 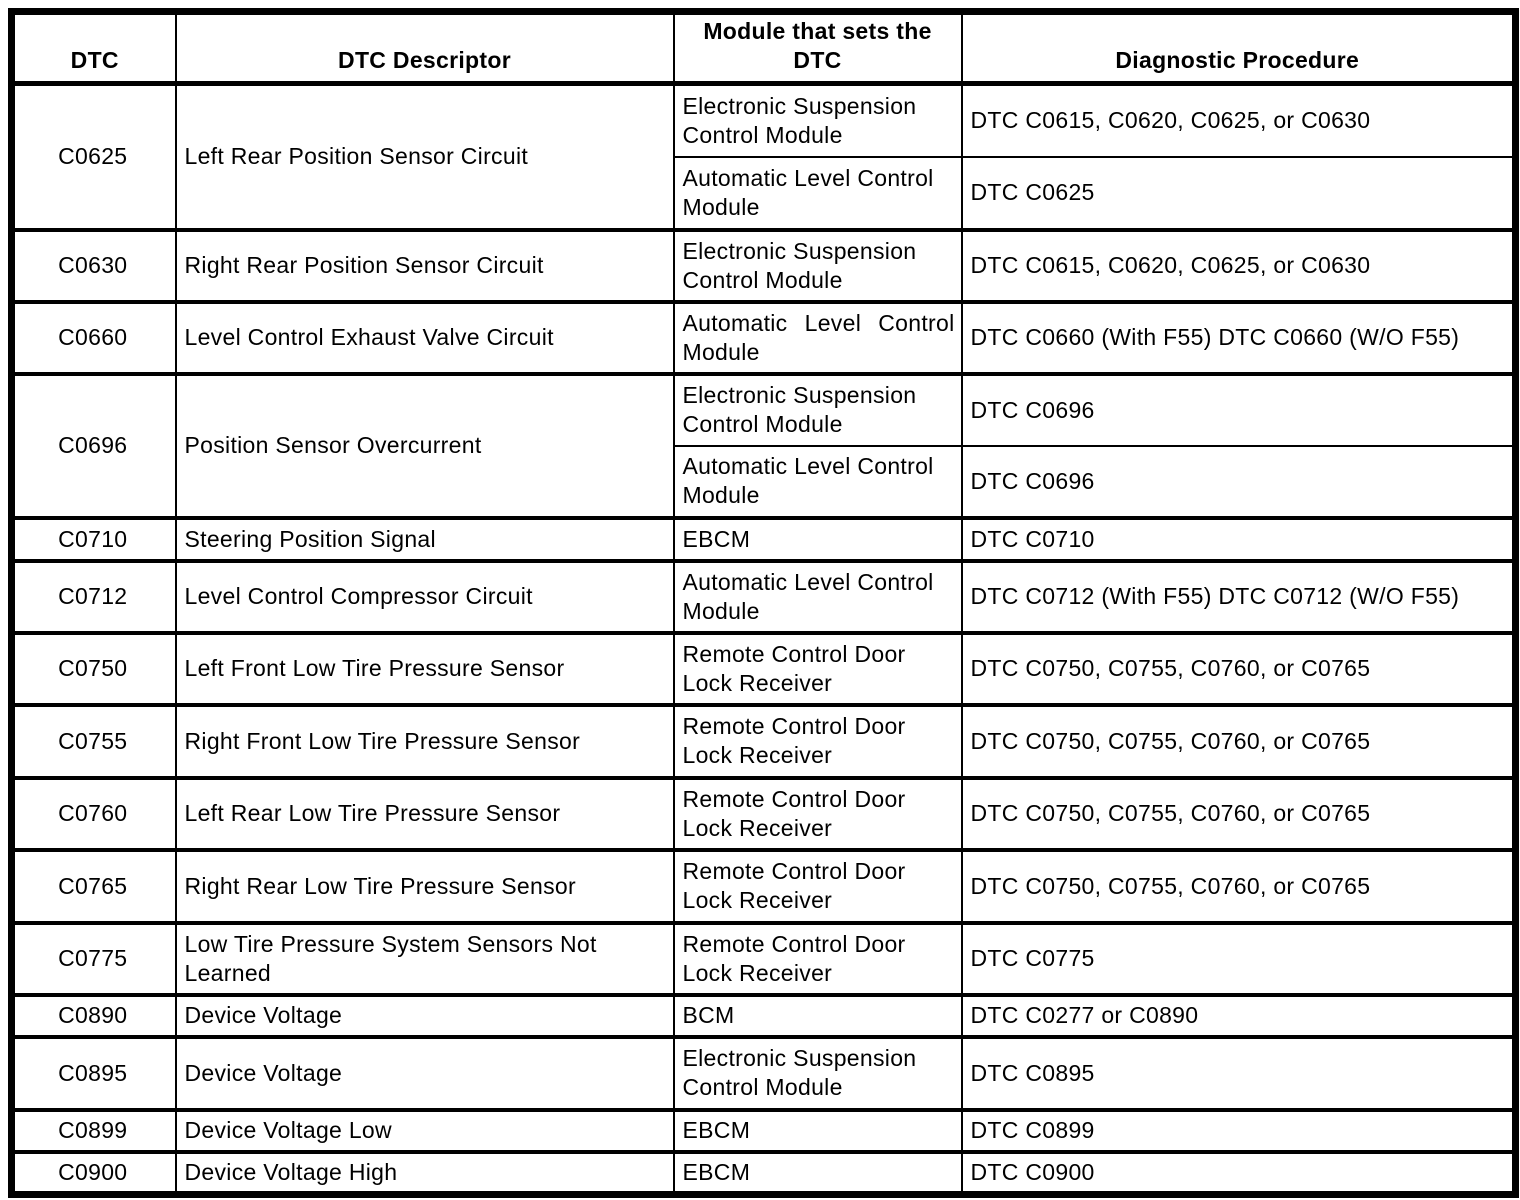 What do you see at coordinates (93, 445) in the screenshot?
I see `dtc-code-cell: C0696` at bounding box center [93, 445].